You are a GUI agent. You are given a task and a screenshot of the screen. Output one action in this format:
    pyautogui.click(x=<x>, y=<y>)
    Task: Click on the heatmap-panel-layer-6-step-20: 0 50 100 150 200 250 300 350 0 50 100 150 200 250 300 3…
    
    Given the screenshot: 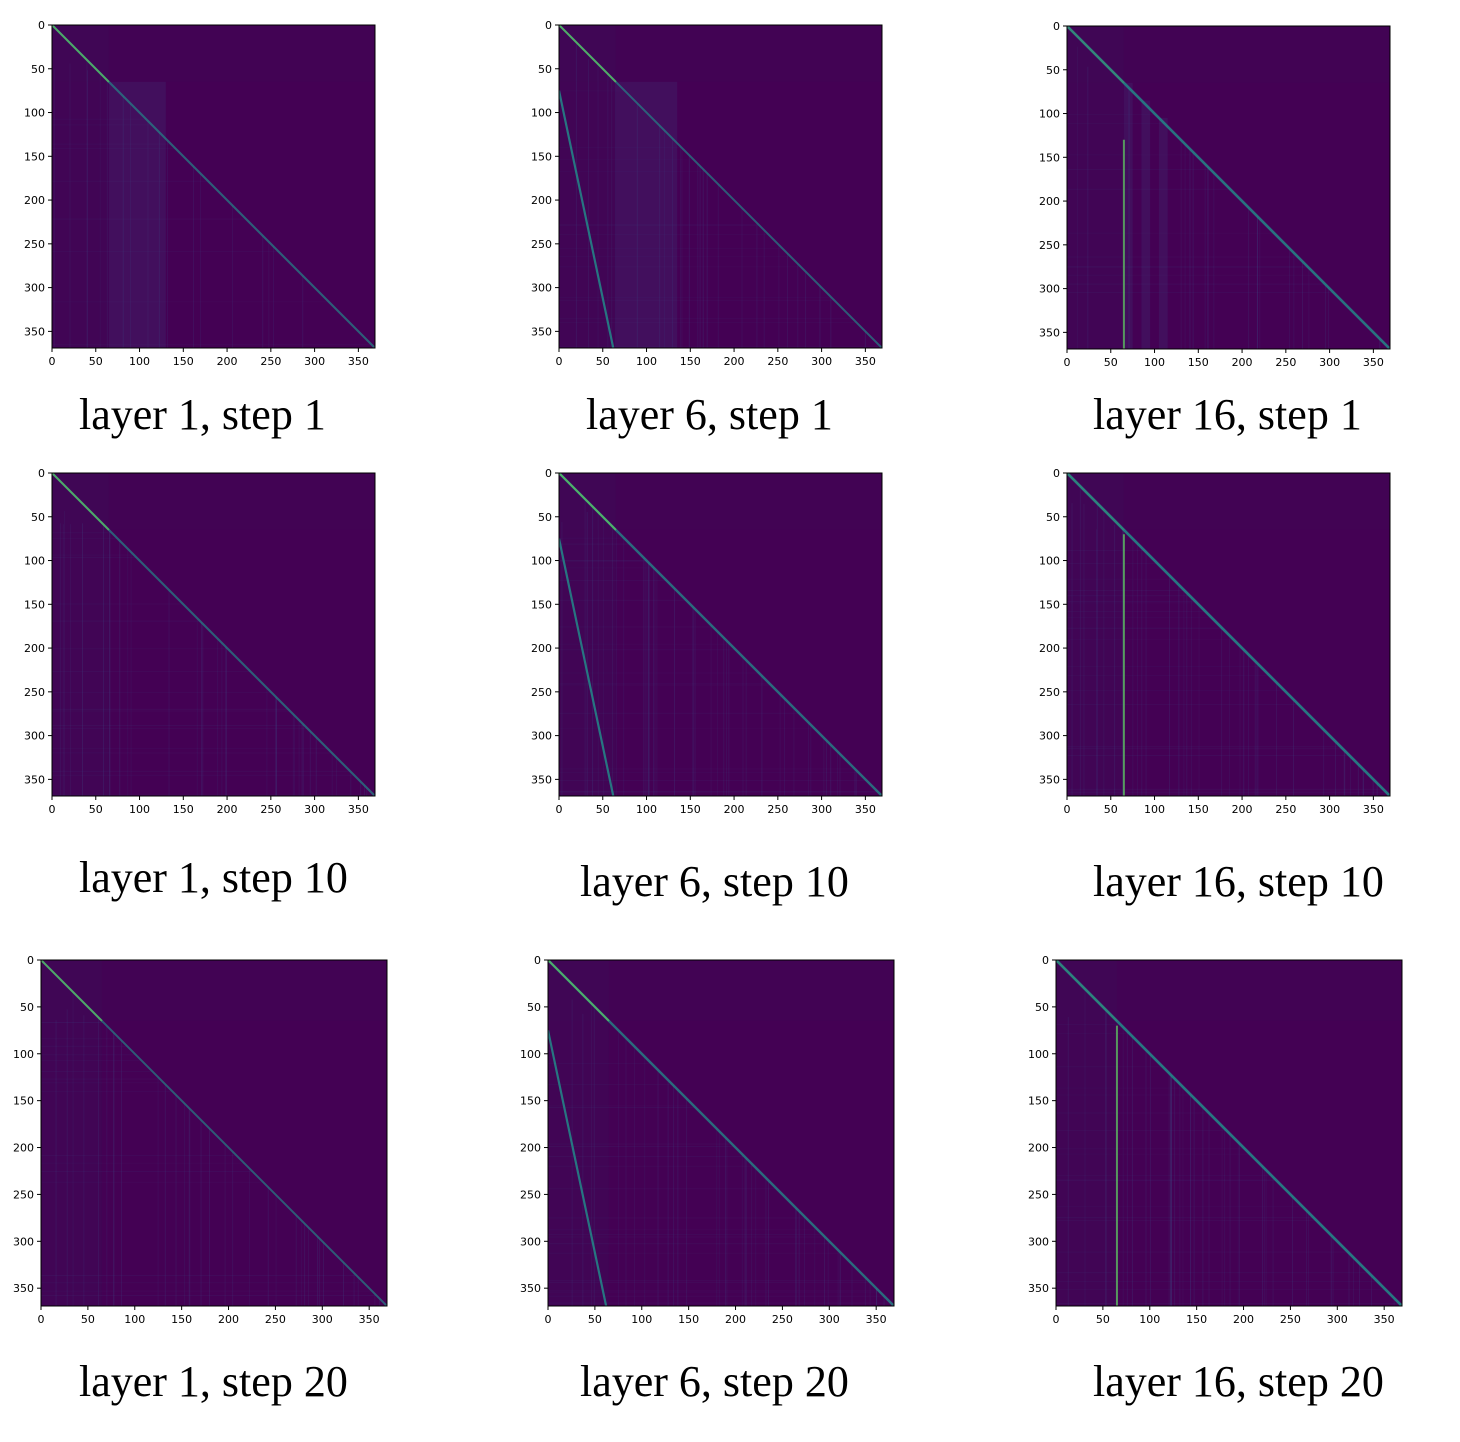 What is the action you would take?
    pyautogui.click(x=730, y=1190)
    